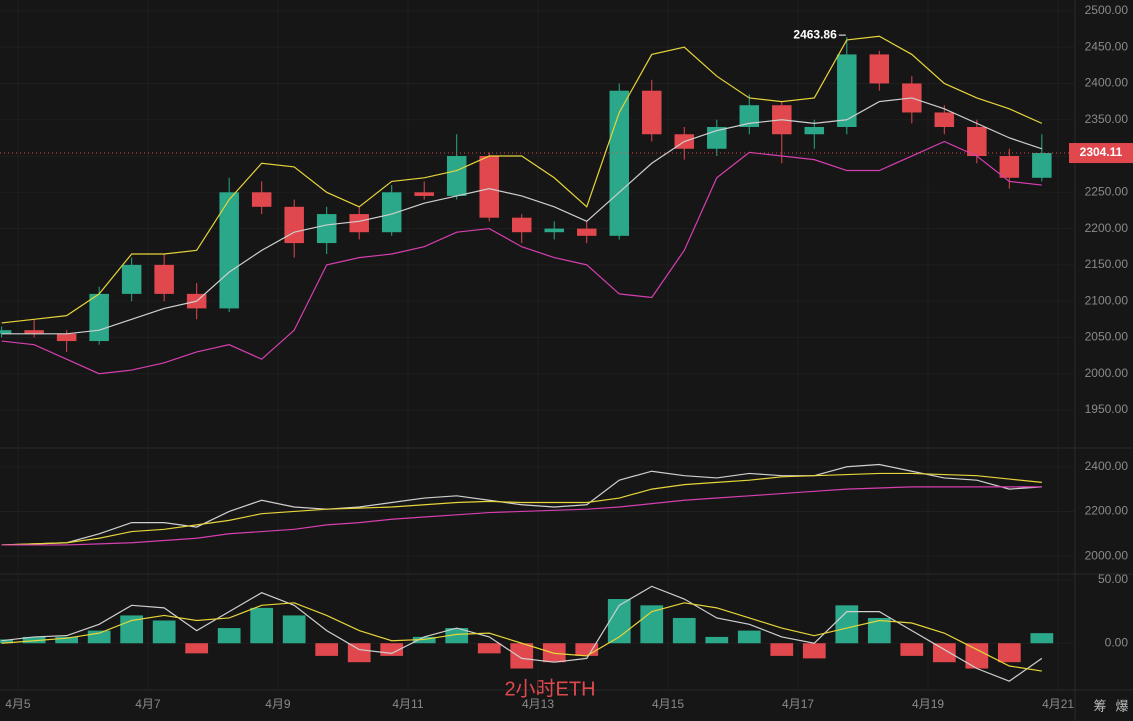 The height and width of the screenshot is (721, 1133). I want to click on x-tick-label: 4月21, so click(1058, 704).